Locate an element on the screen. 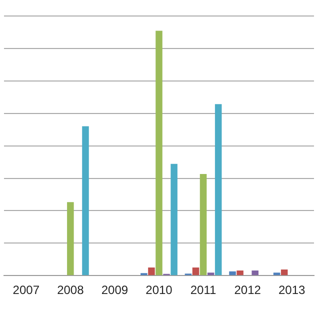  x-tick-label: 2008 is located at coordinates (70, 290).